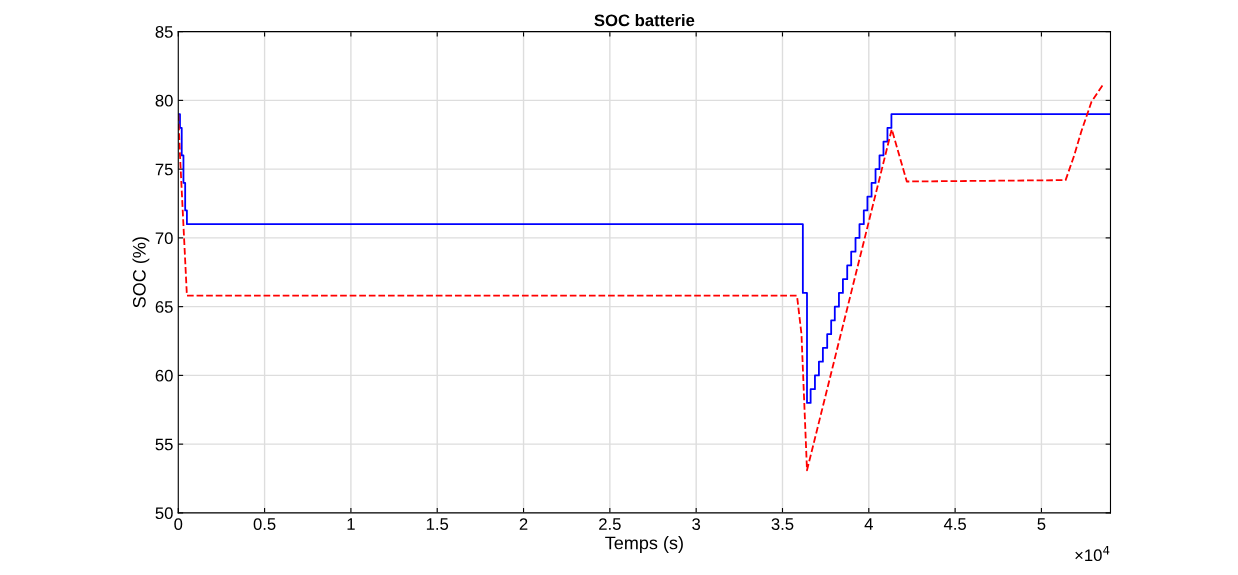  What do you see at coordinates (164, 513) in the screenshot?
I see `y-tick-label: 50` at bounding box center [164, 513].